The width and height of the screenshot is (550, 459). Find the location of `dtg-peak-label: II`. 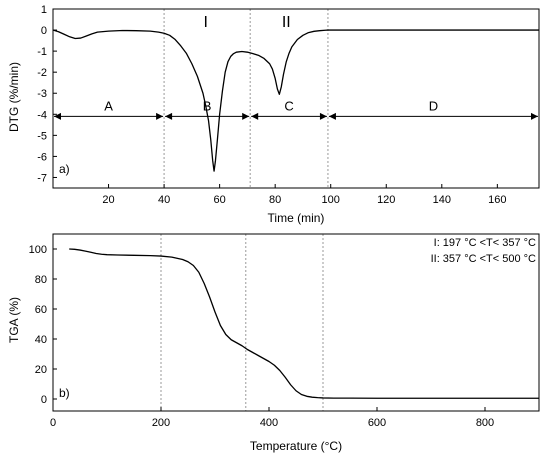

dtg-peak-label: II is located at coordinates (286, 22).